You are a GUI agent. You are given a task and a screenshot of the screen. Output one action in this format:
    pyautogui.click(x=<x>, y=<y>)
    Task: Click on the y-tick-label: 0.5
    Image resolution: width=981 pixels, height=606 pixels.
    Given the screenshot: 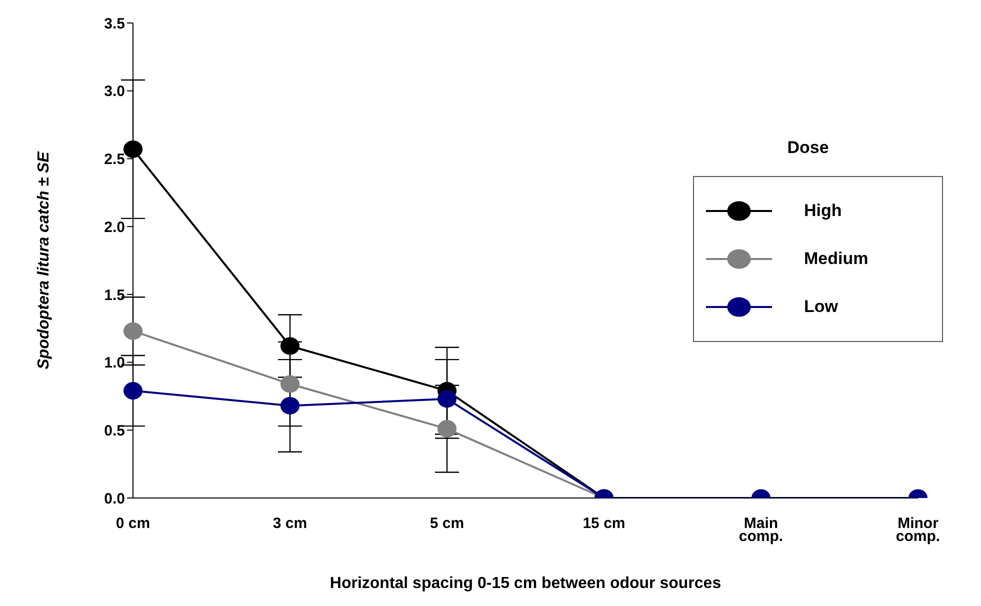 What is the action you would take?
    pyautogui.click(x=114, y=431)
    